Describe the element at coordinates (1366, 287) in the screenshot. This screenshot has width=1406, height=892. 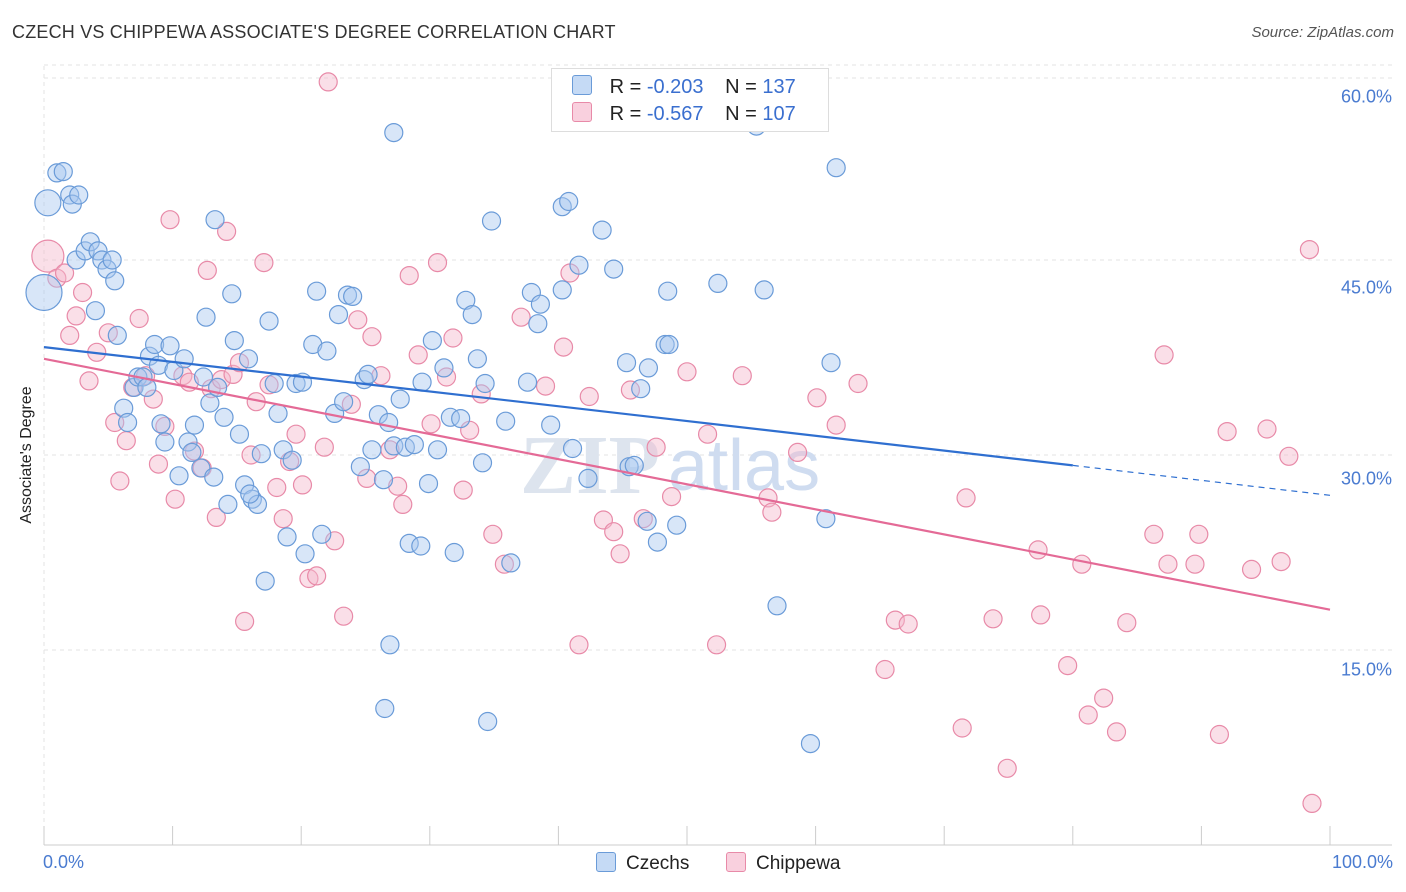
I see `y-tick-label-45: 45.0%` at that location.